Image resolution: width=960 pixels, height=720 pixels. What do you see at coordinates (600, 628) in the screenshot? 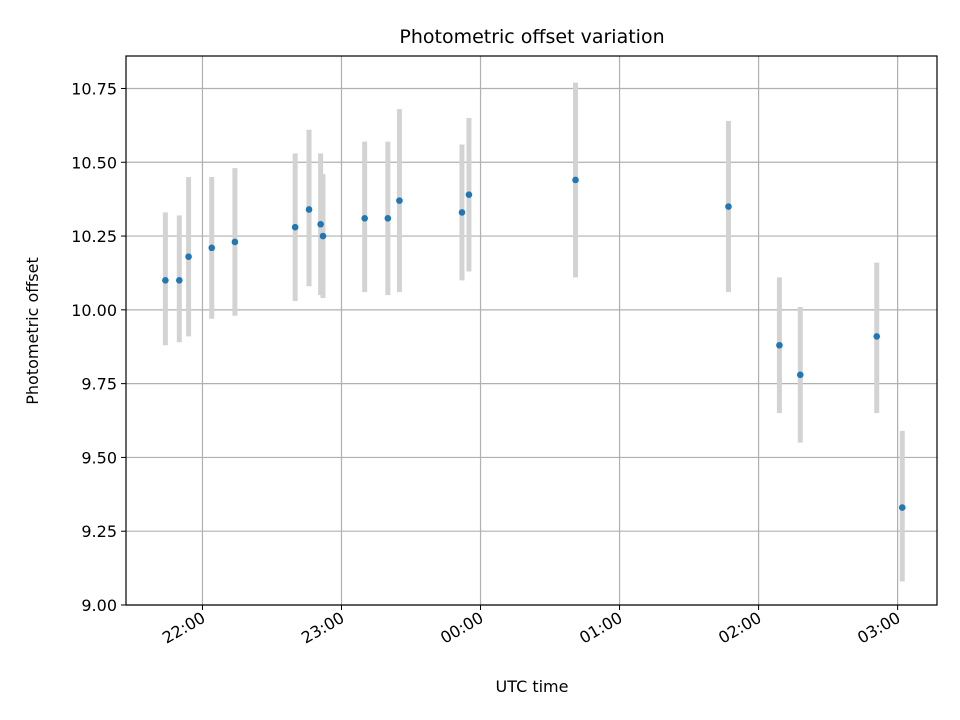
I see `x-tick-label: 01:00` at bounding box center [600, 628].